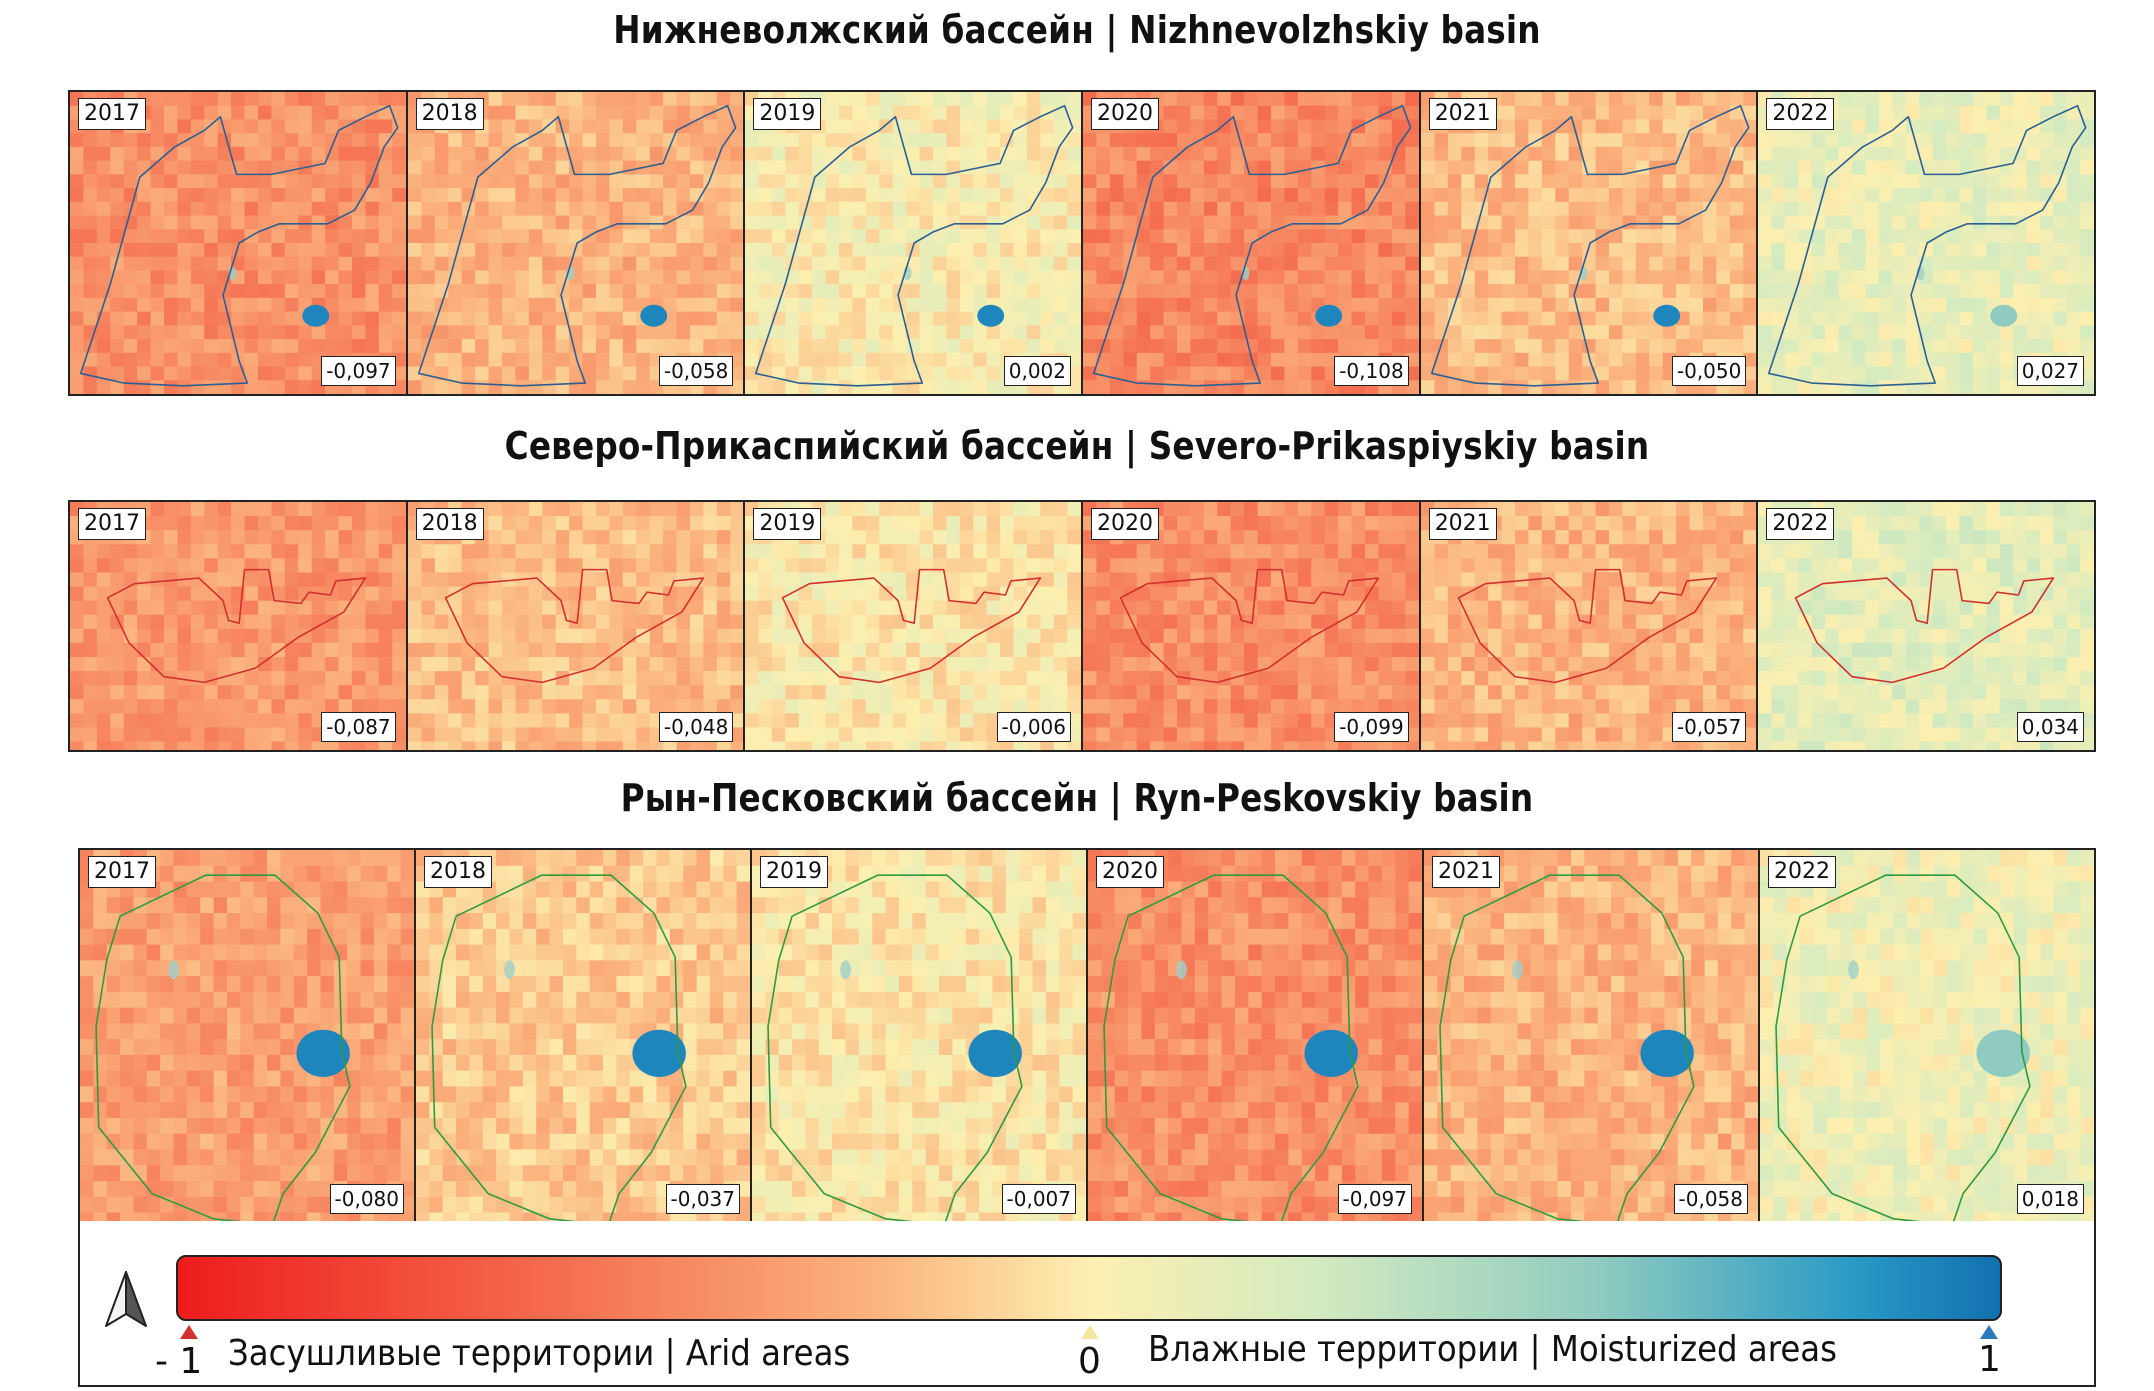  Describe the element at coordinates (1034, 727) in the screenshot. I see `index-value: -0,006` at that location.